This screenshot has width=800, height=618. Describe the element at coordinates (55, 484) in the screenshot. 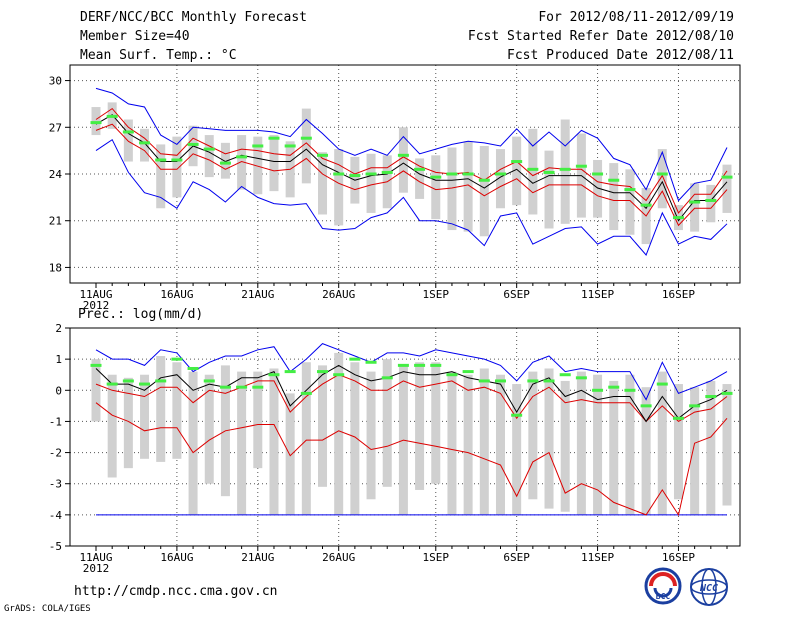

I see `y-tick-label: -3` at that location.